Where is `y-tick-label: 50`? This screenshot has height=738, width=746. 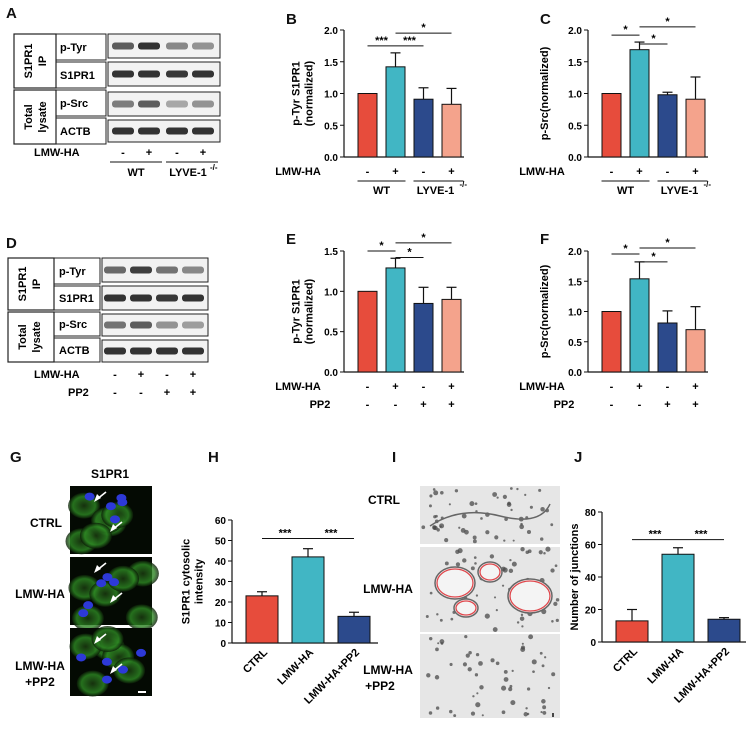 y-tick-label: 50 is located at coordinates (221, 542).